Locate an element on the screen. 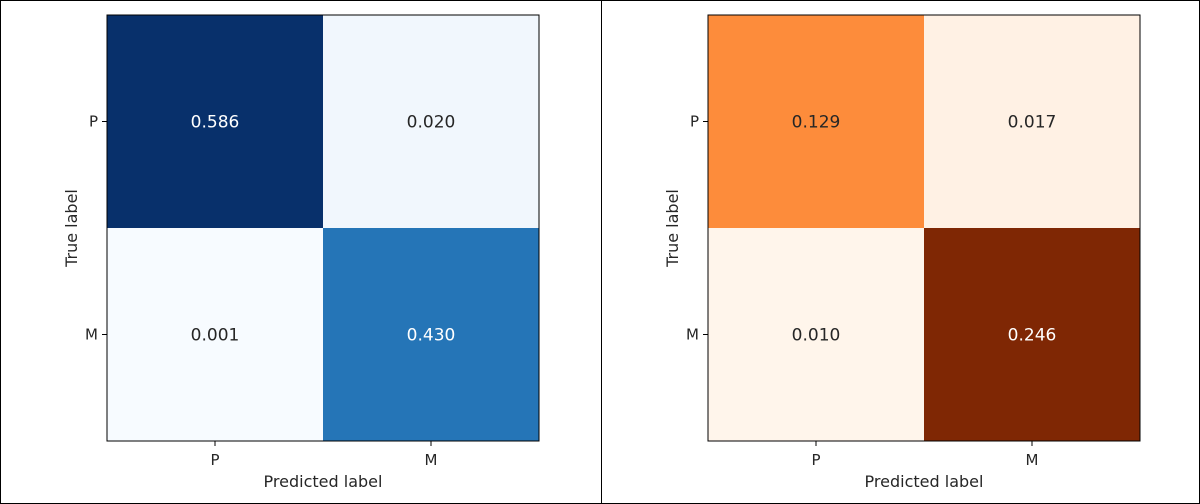 This screenshot has height=504, width=1200. cell-value-label: 0.129 is located at coordinates (816, 123).